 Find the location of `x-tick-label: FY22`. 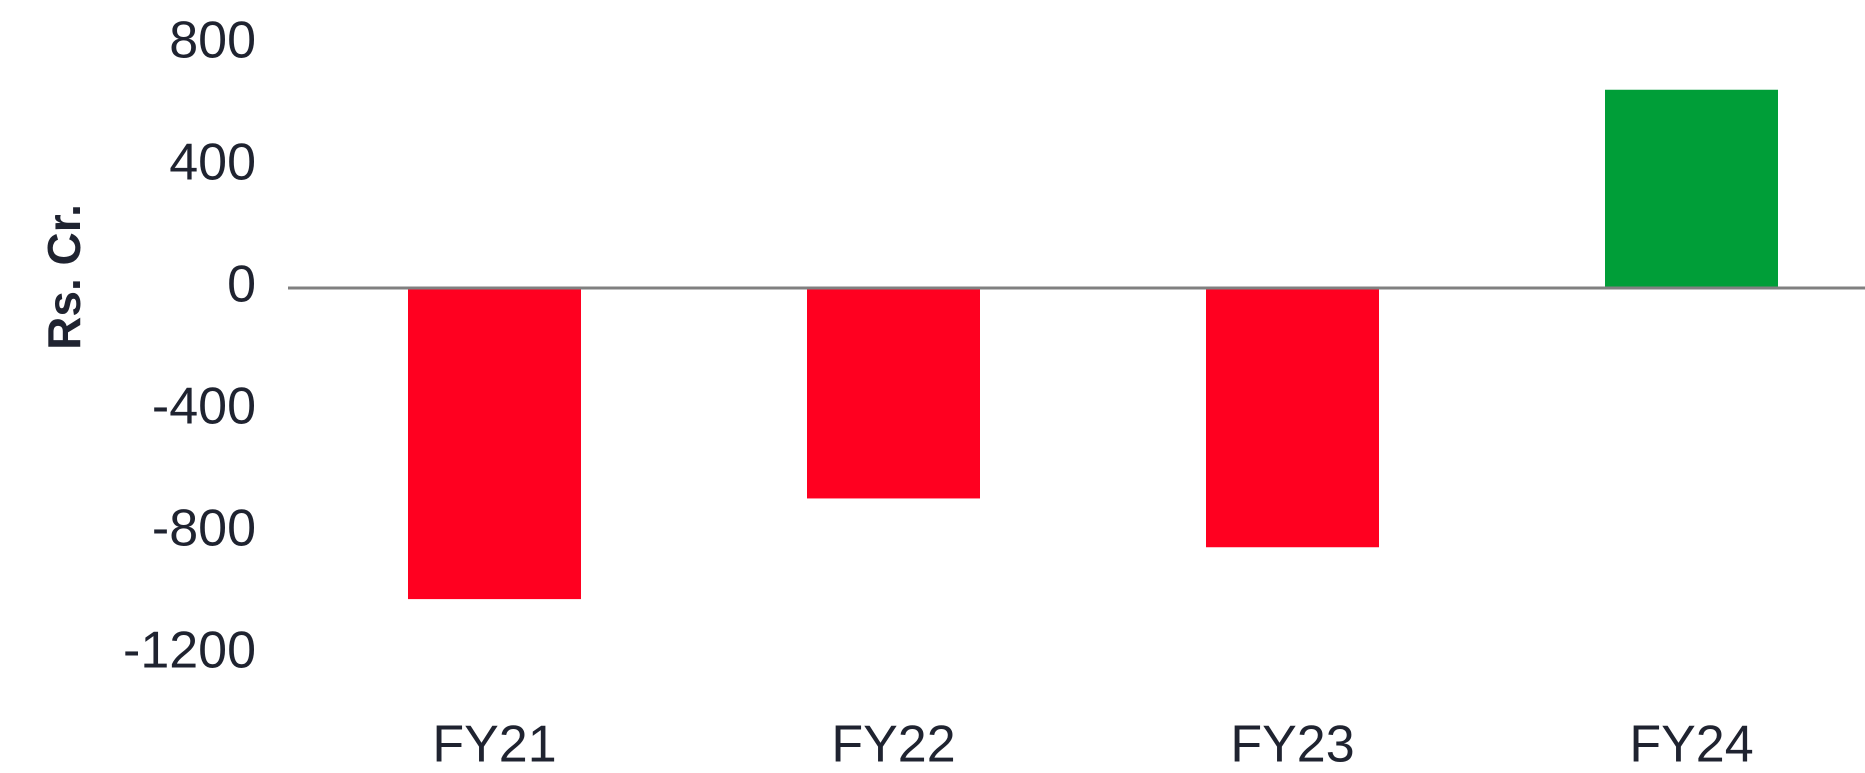

x-tick-label: FY22 is located at coordinates (893, 744).